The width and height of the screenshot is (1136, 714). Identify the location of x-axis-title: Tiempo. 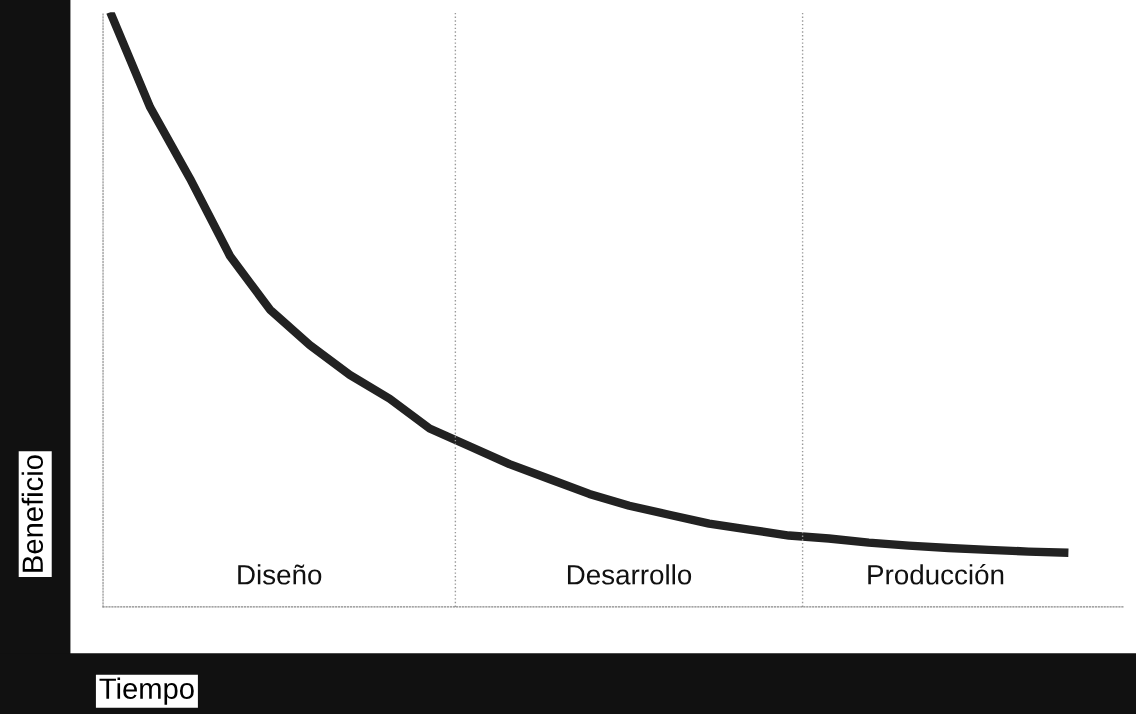
(146, 691).